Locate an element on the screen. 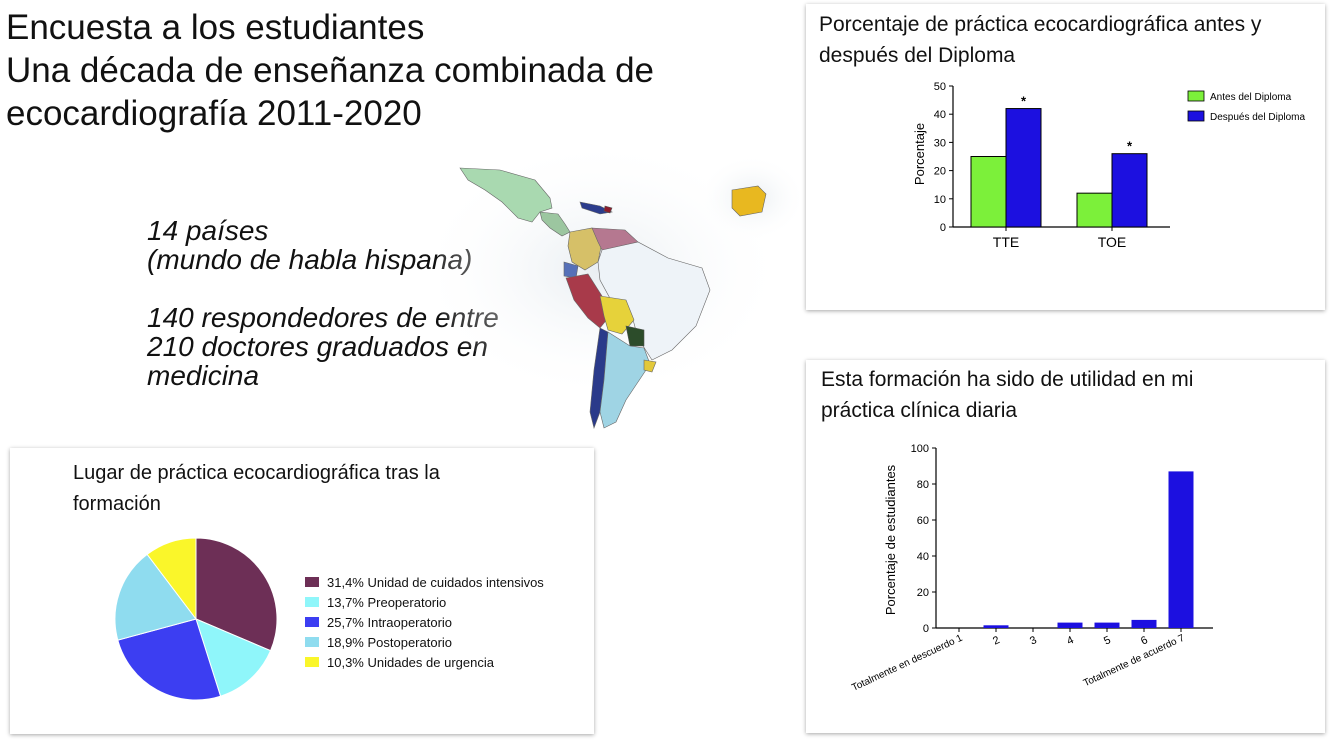 The width and height of the screenshot is (1333, 742). legend-item: 25,7% Intraoperatorio is located at coordinates (424, 622).